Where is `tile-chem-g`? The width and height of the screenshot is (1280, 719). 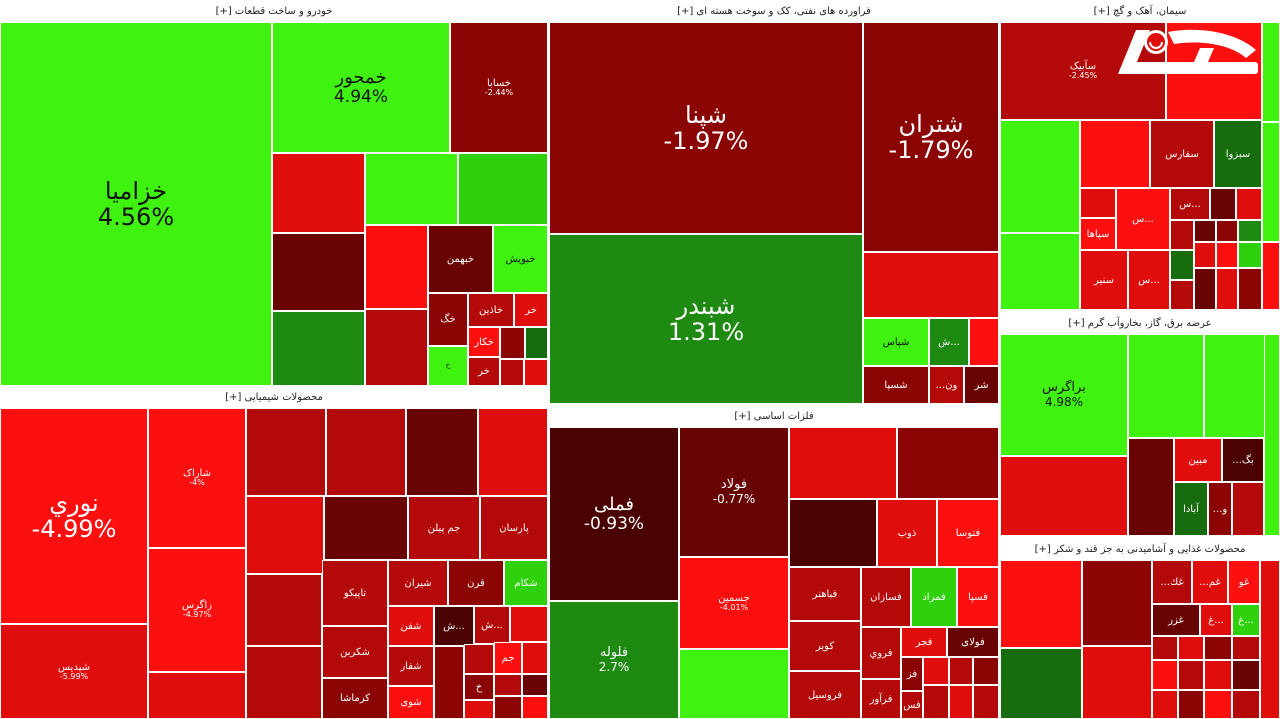 tile-chem-g is located at coordinates (366, 528).